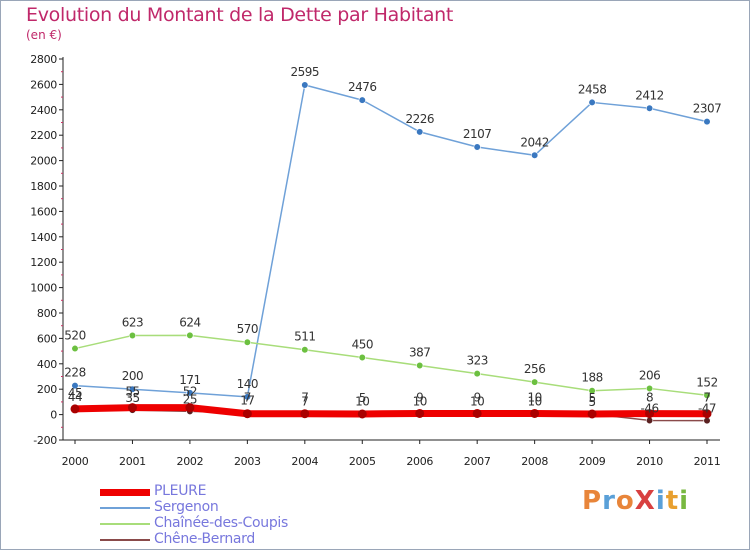 This screenshot has height=550, width=750. Describe the element at coordinates (132, 322) in the screenshot. I see `data-label-chainee-des-coupis: 623` at that location.